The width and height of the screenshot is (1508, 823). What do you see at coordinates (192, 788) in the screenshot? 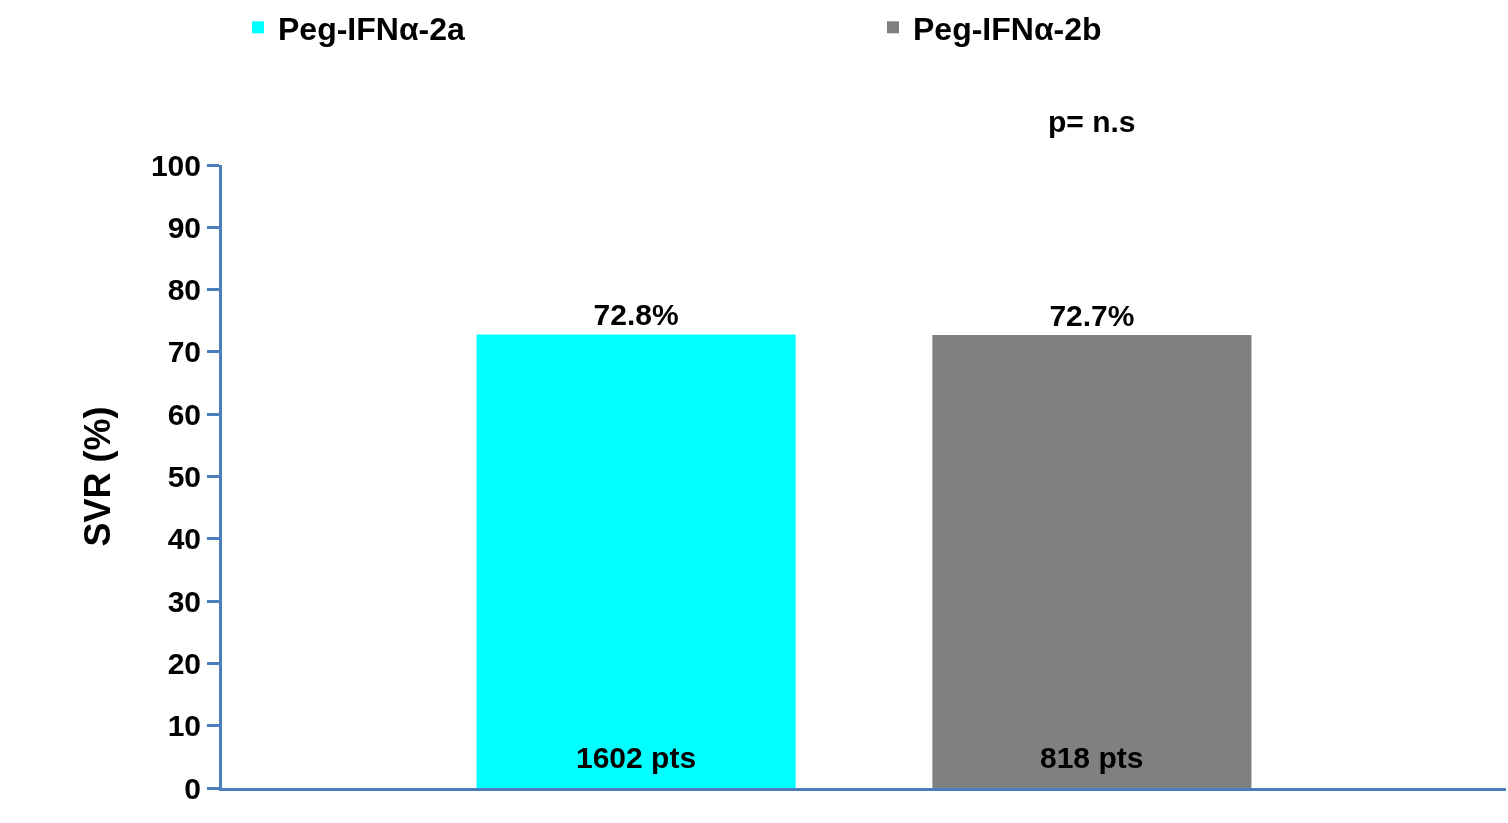
I see `y-tick-label: 0` at bounding box center [192, 788].